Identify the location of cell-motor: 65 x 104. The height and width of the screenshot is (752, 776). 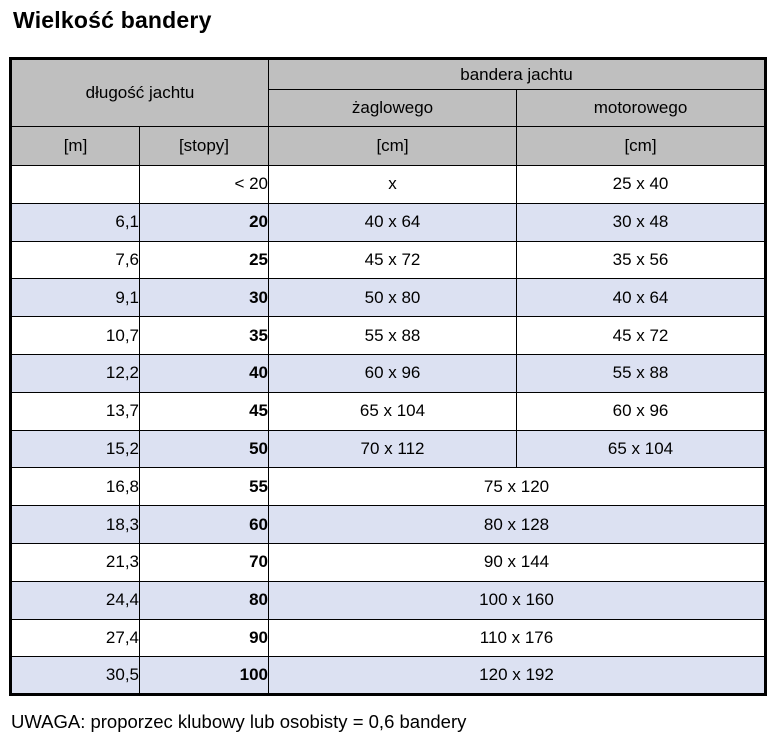
(641, 449).